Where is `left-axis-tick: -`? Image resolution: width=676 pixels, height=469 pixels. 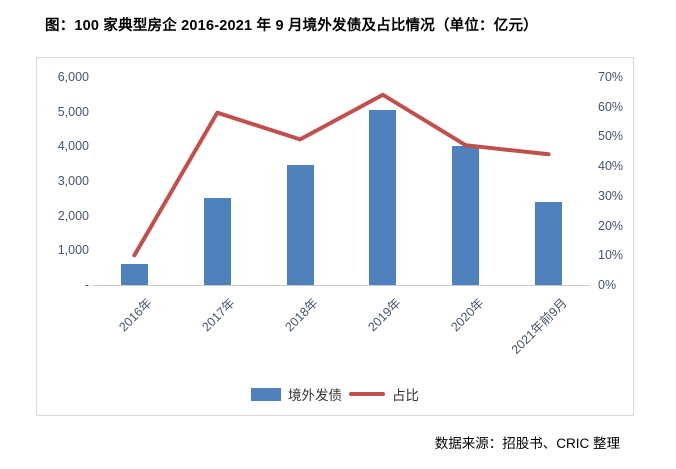
left-axis-tick: - is located at coordinates (86, 285).